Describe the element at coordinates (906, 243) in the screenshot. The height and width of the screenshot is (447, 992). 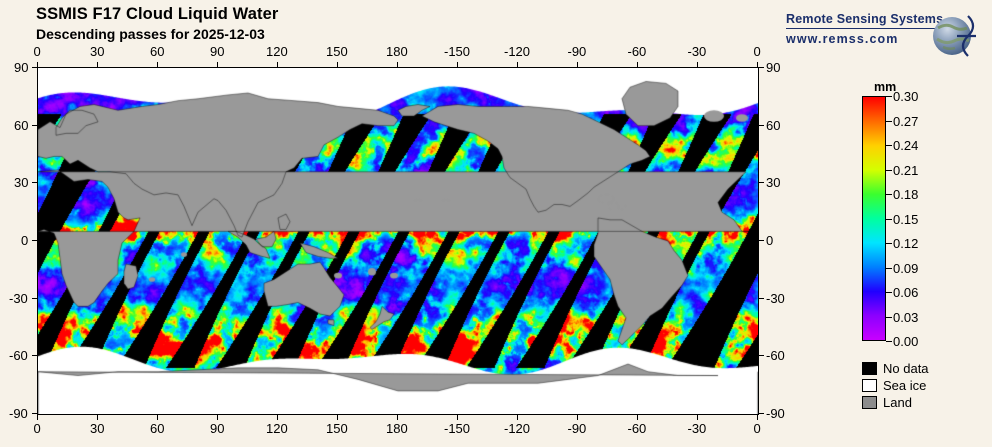
I see `colorbar-tick-label: 0.12` at that location.